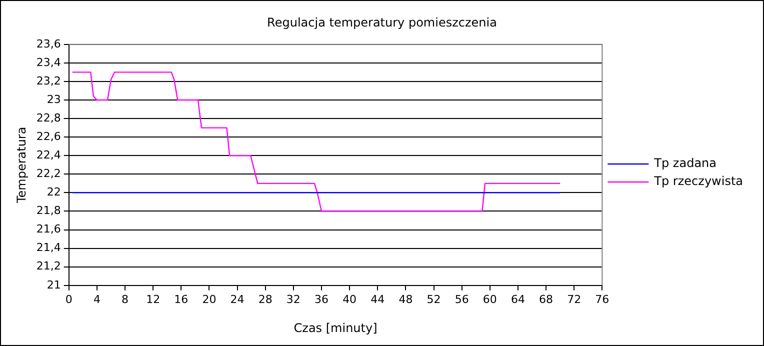 The image size is (764, 346). What do you see at coordinates (48, 266) in the screenshot?
I see `y-tick-label: 21,2` at bounding box center [48, 266].